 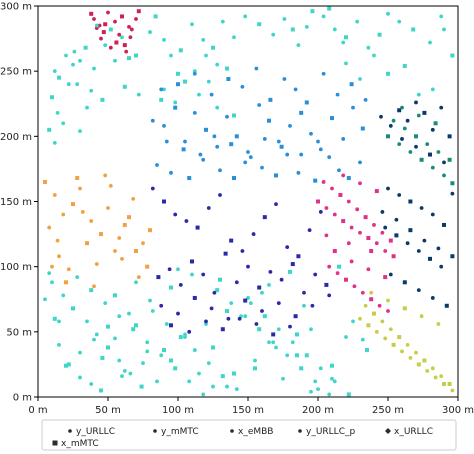 What do you see at coordinates (458, 410) in the screenshot?
I see `x-tick-label: 300 m` at bounding box center [458, 410].